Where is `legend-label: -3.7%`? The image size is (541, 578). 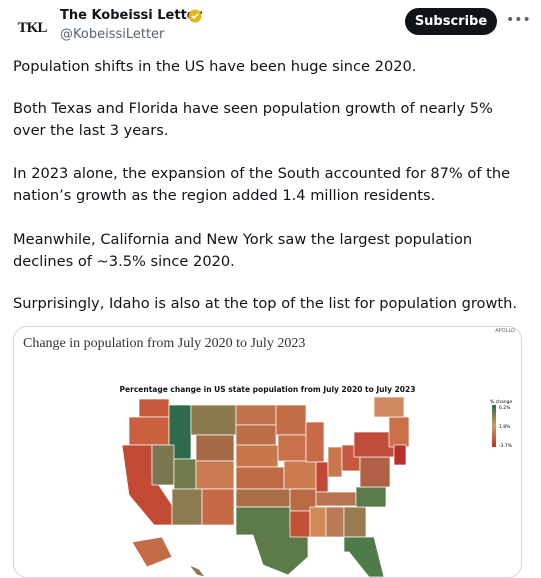 legend-label: -3.7% is located at coordinates (506, 446).